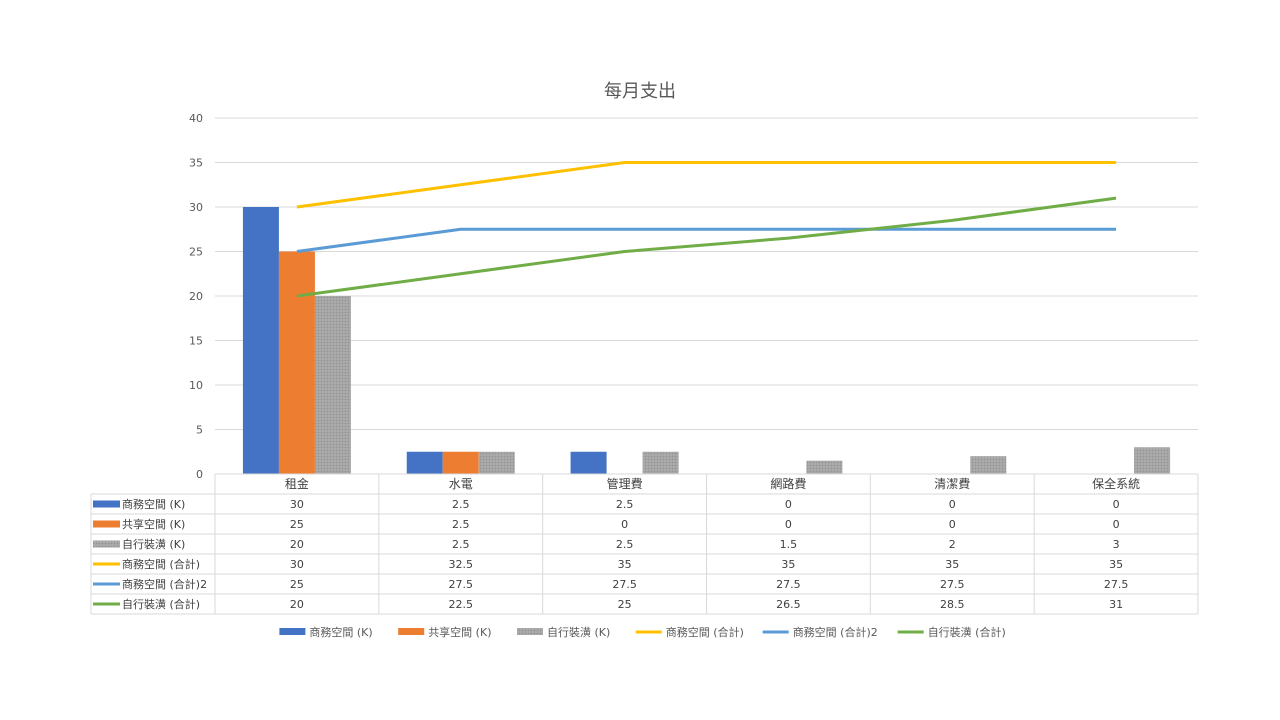 The image size is (1280, 720). What do you see at coordinates (705, 632) in the screenshot?
I see `legend-label: 商務空間 (合計)` at bounding box center [705, 632].